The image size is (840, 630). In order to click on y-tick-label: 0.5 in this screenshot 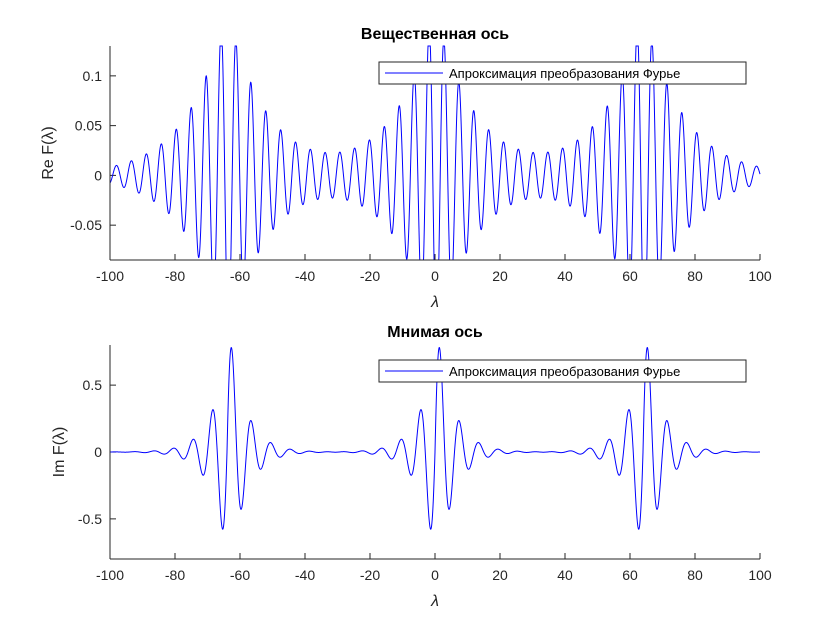, I will do `click(93, 385)`.